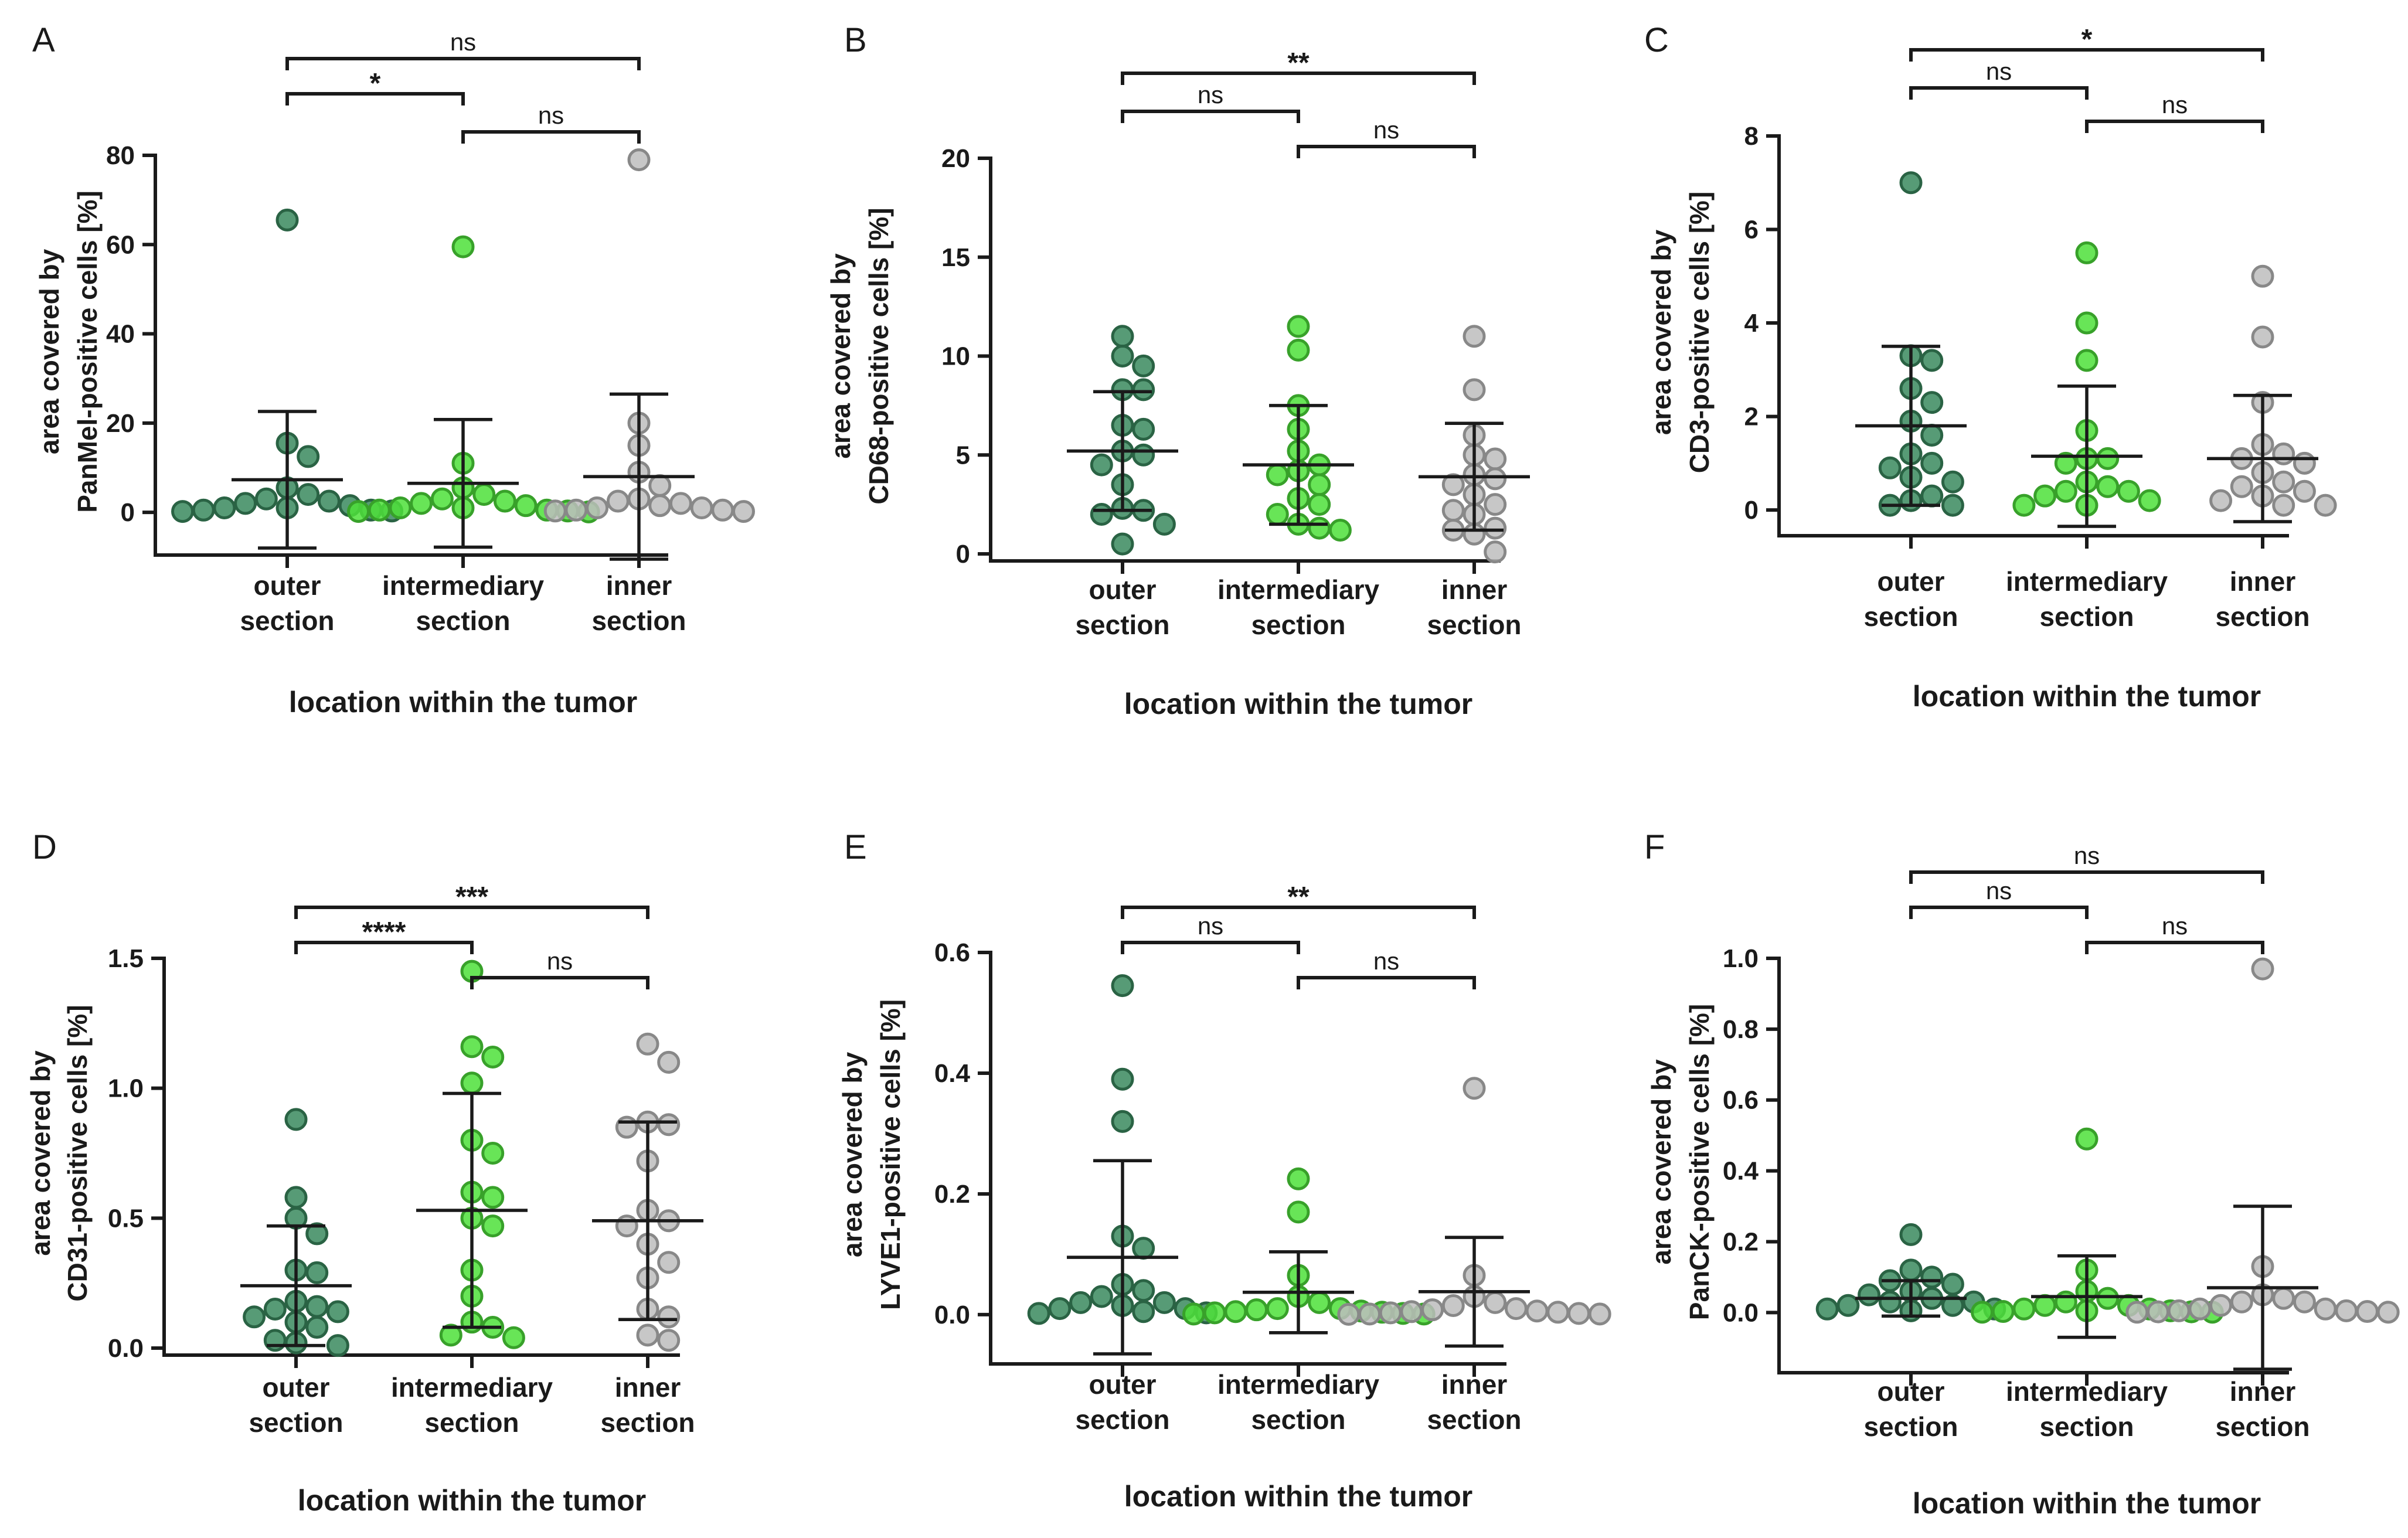 This screenshot has height=1538, width=2408. What do you see at coordinates (1751, 417) in the screenshot?
I see `y-tick-label: 2` at bounding box center [1751, 417].